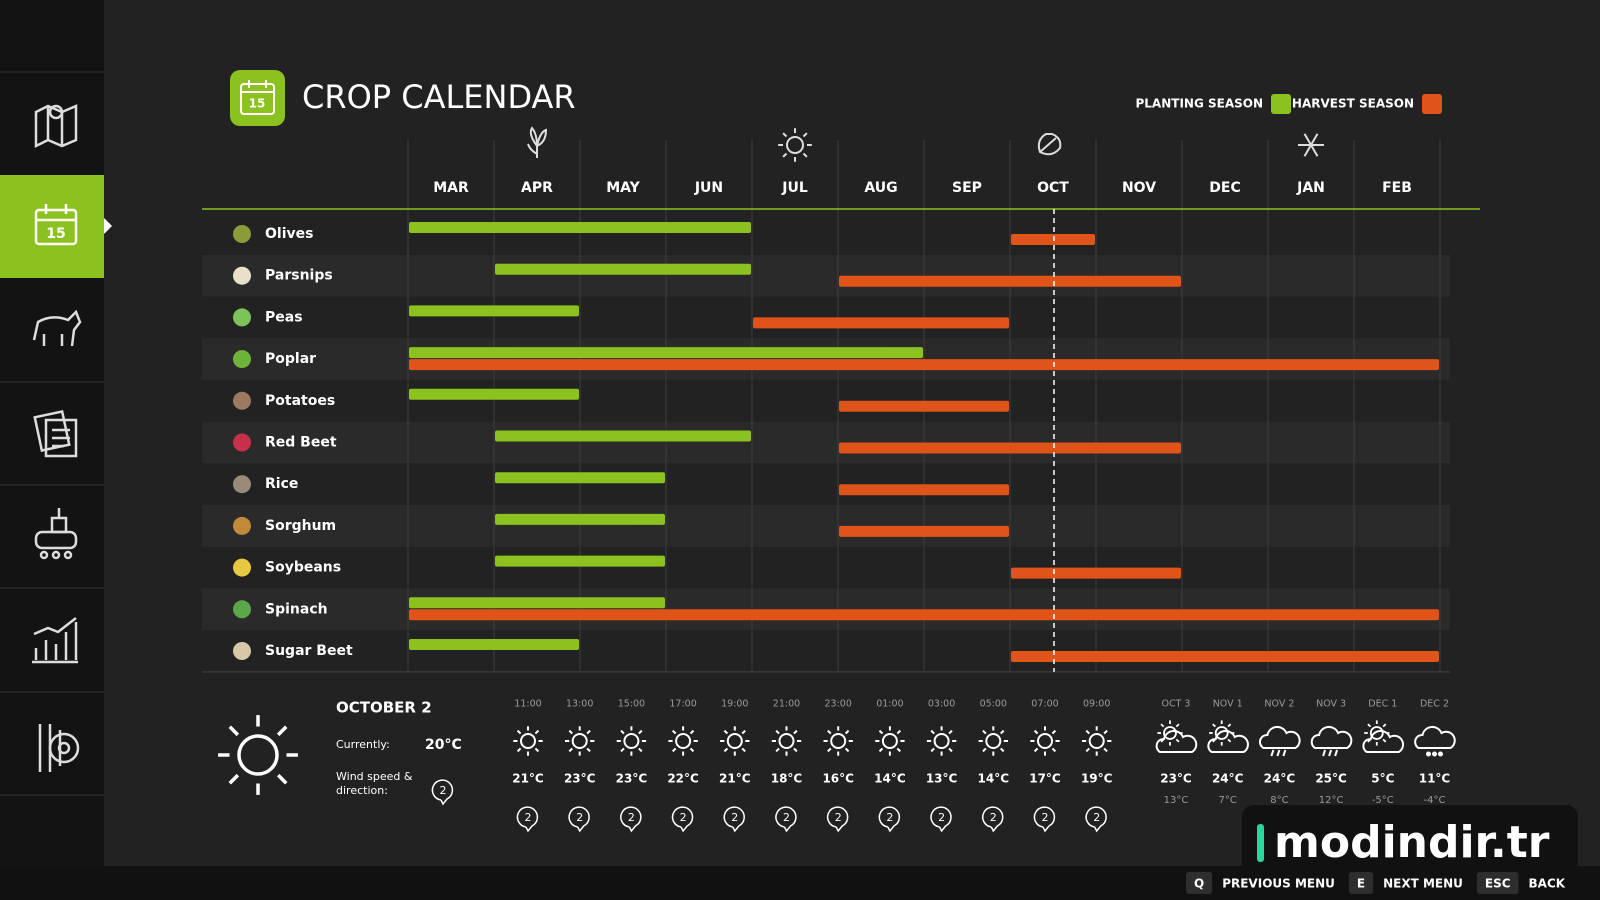  I want to click on animals-icon, so click(57, 328).